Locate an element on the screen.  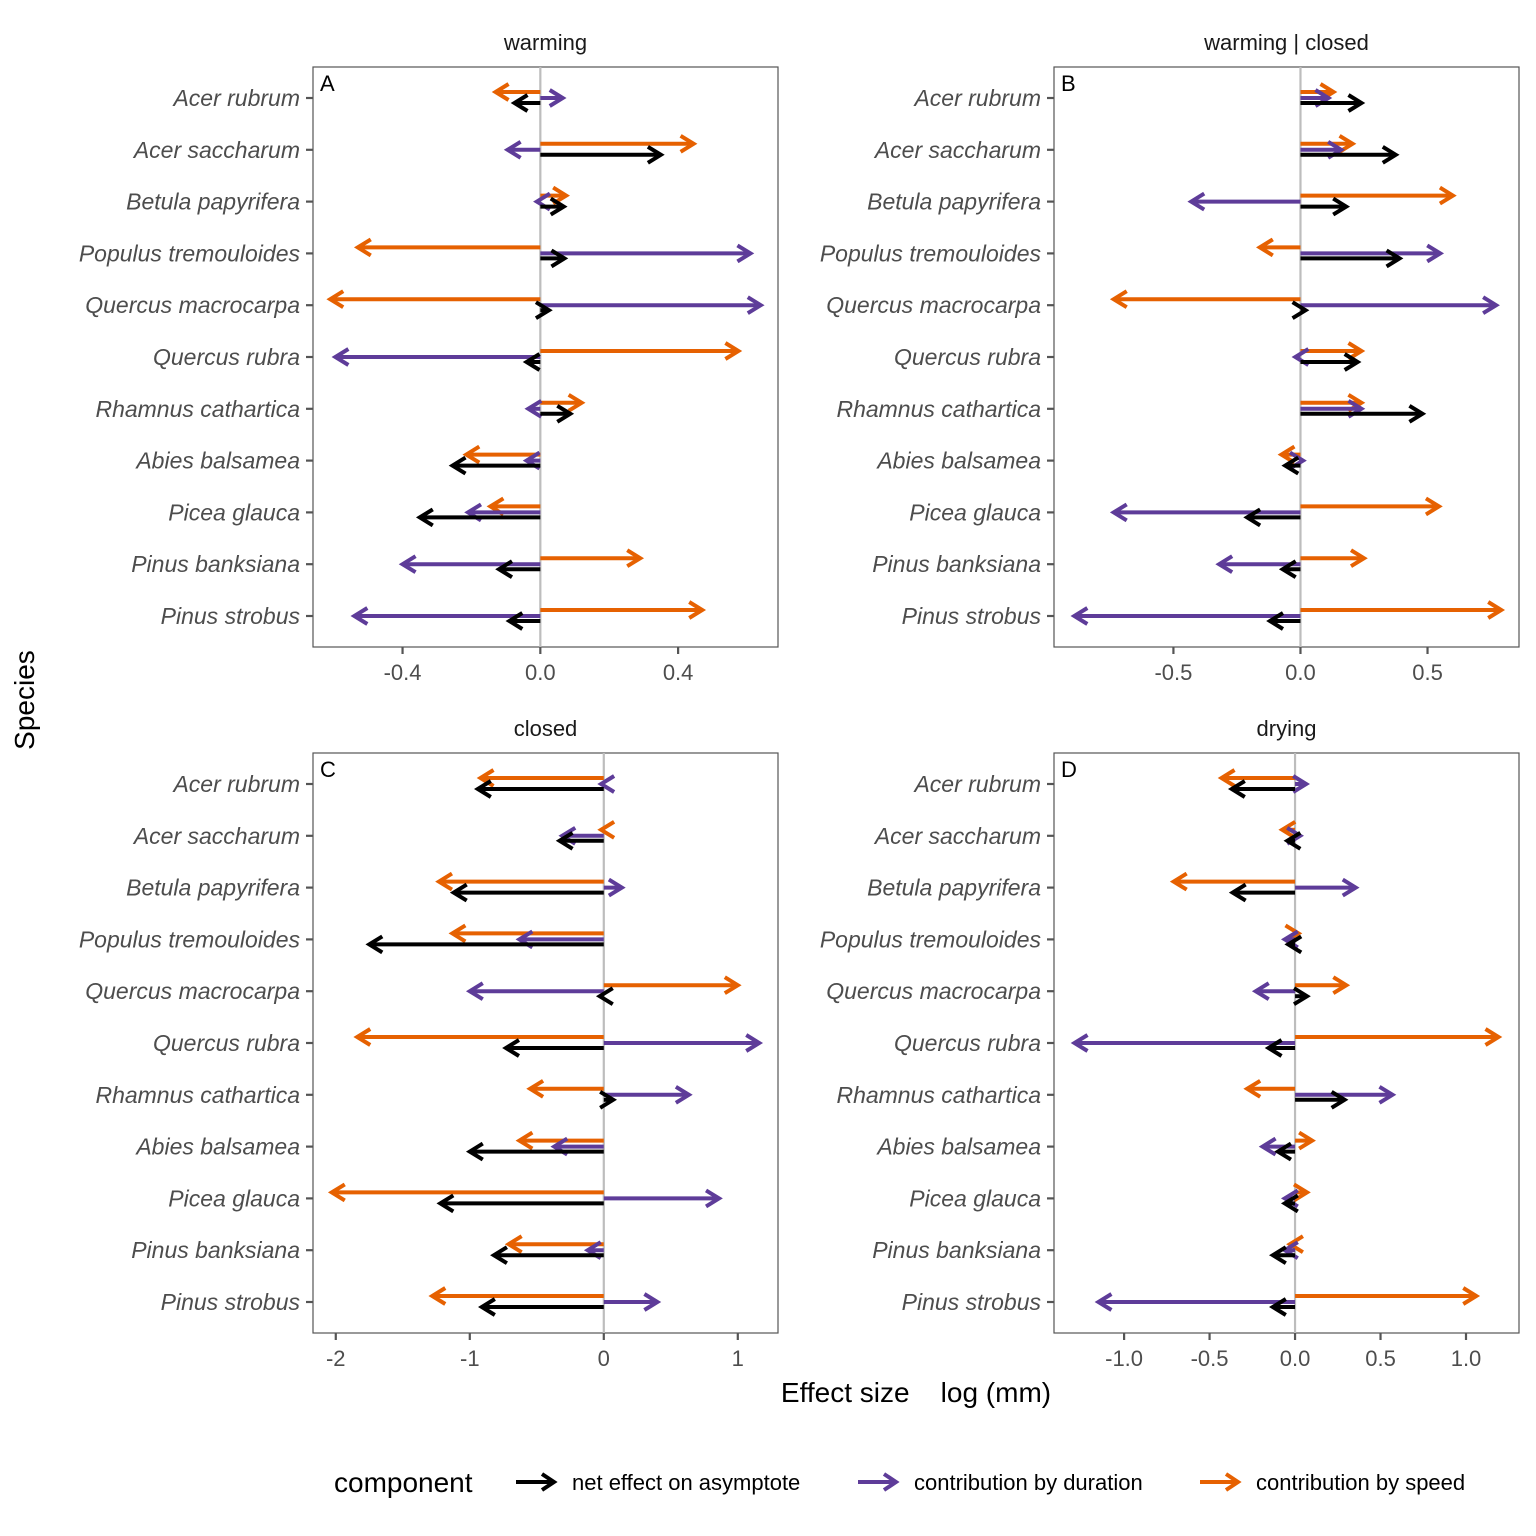
x-tick-label: 0.0 is located at coordinates (1295, 1358).